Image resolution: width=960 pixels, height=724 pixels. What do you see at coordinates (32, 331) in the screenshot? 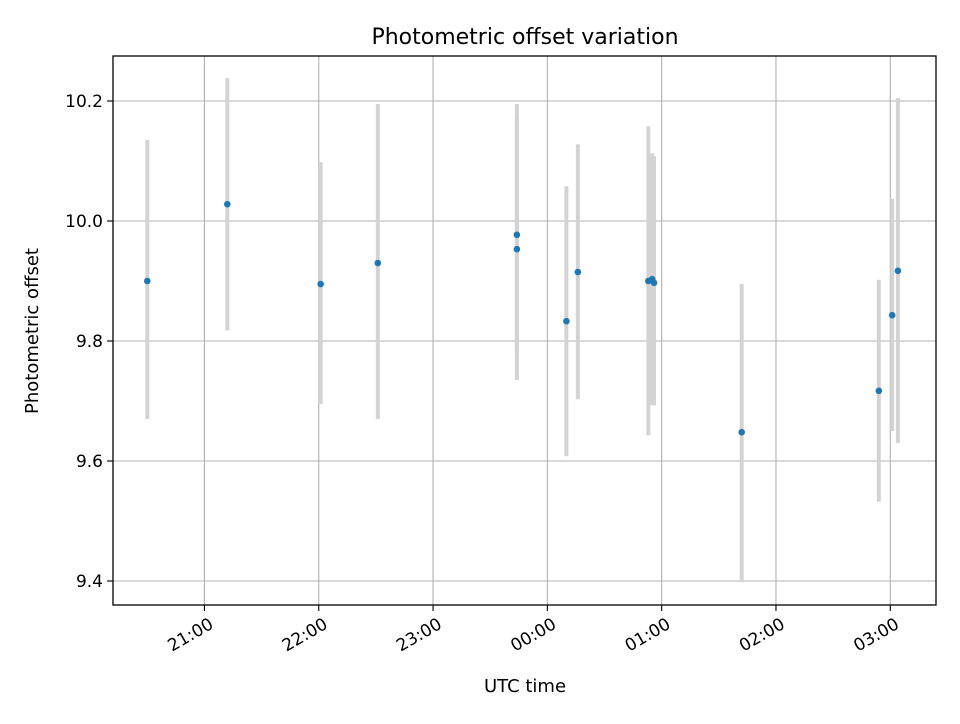
I see `y-axis-label: Photometric offset` at bounding box center [32, 331].